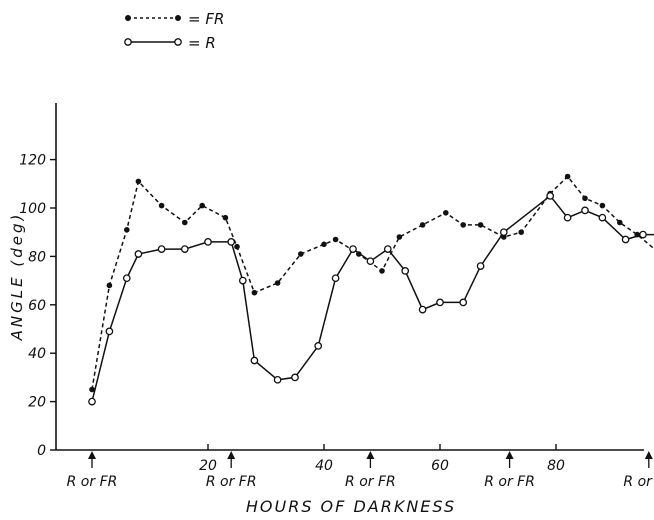 The height and width of the screenshot is (520, 654). Describe the element at coordinates (37, 257) in the screenshot. I see `y-tick-label: 80` at that location.